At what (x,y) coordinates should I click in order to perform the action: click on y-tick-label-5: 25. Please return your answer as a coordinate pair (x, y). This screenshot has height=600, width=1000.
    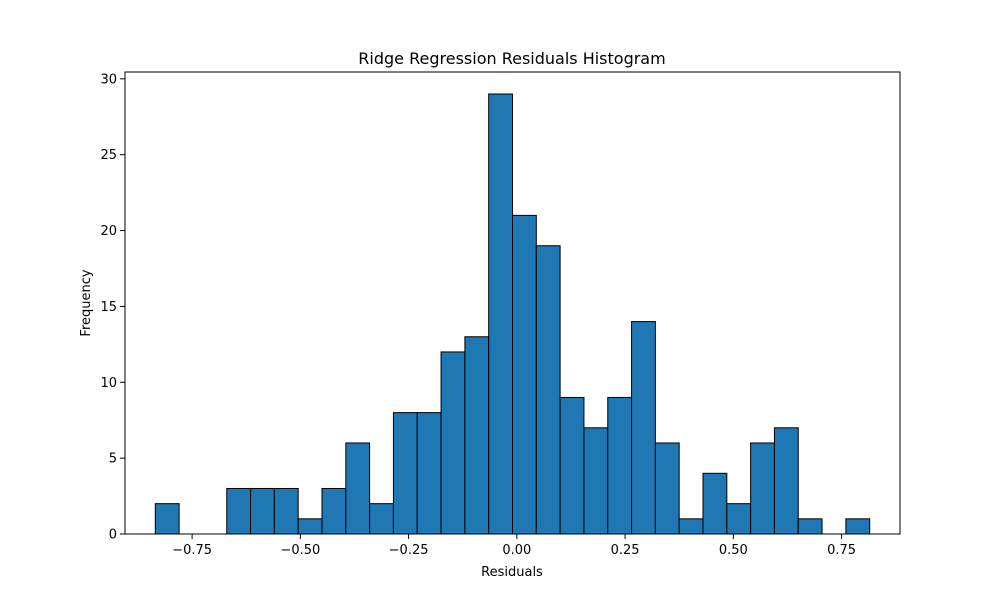
    Looking at the image, I should click on (108, 155).